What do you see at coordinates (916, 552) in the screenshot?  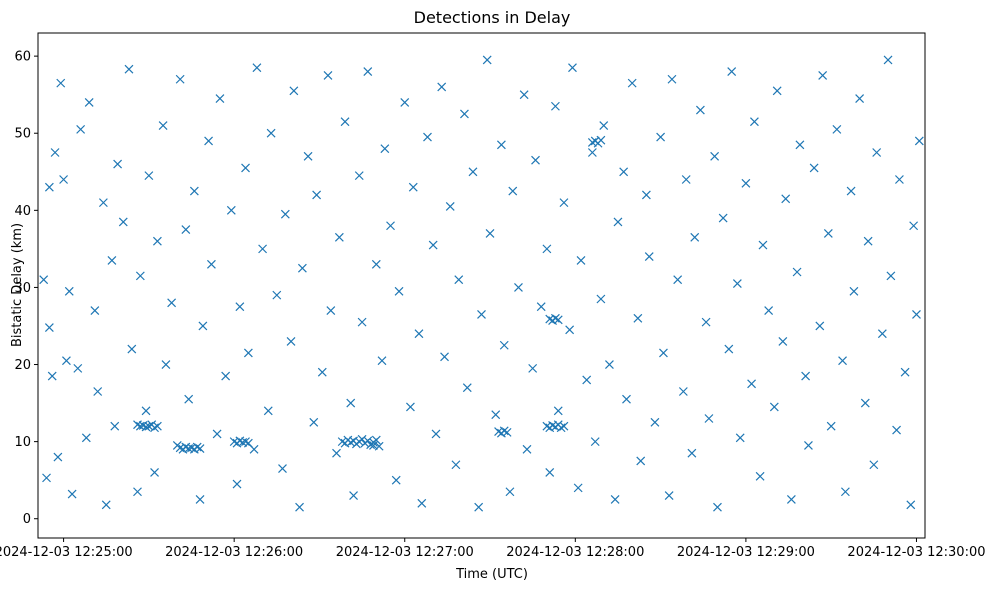 I see `x-tick-label: 2024-12-03 12:30:00` at bounding box center [916, 552].